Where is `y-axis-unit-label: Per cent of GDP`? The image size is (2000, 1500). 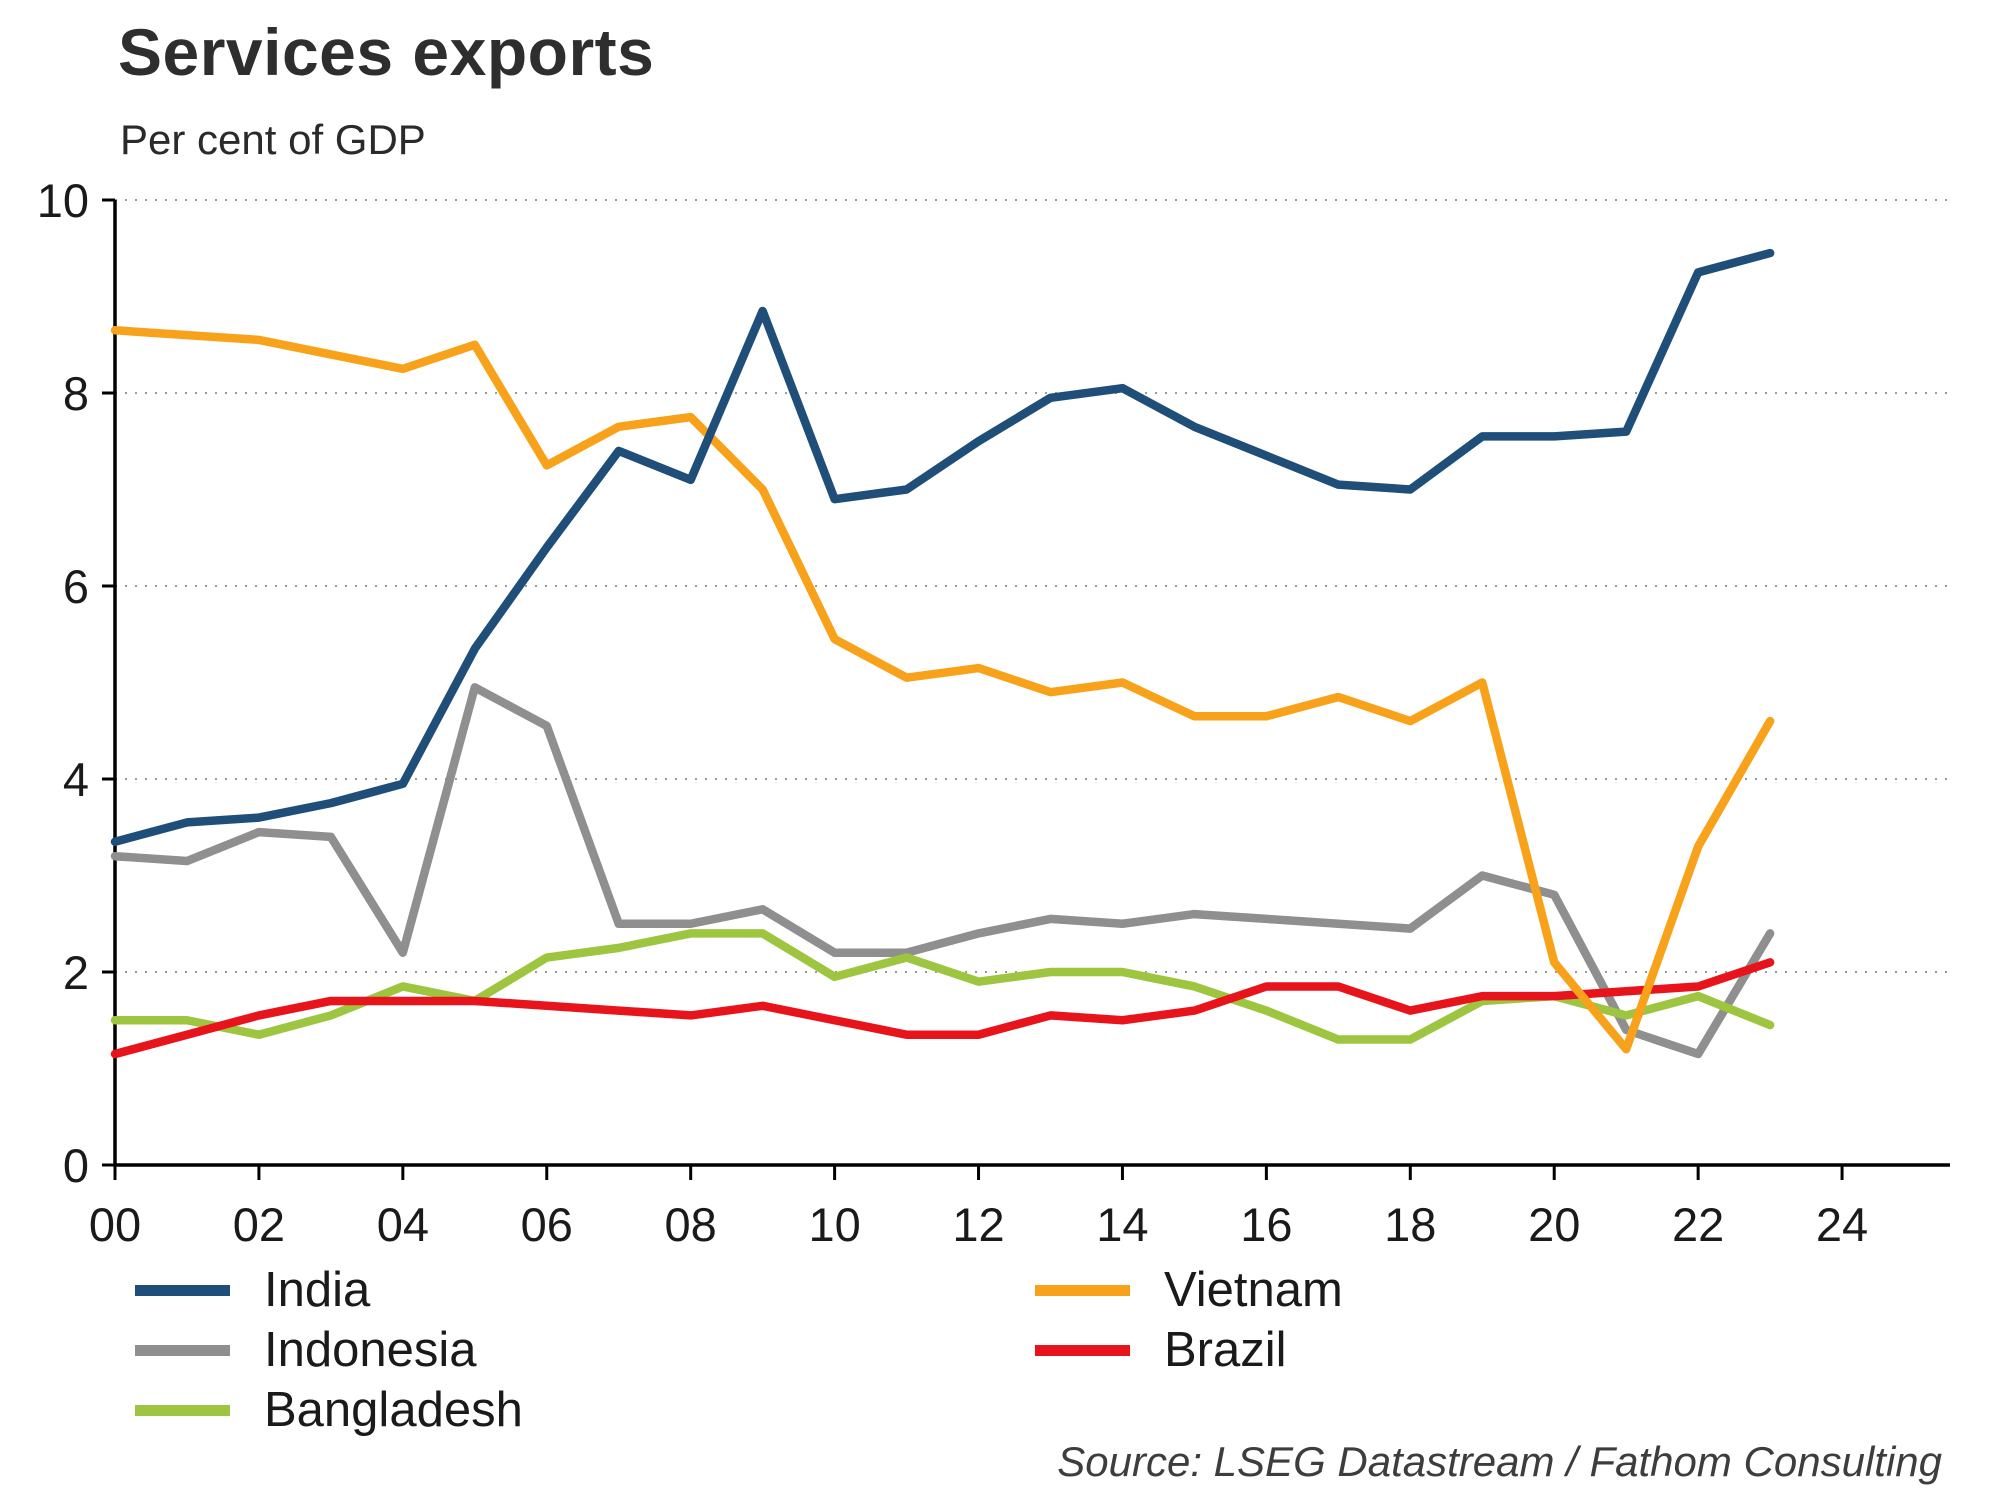
y-axis-unit-label: Per cent of GDP is located at coordinates (273, 139).